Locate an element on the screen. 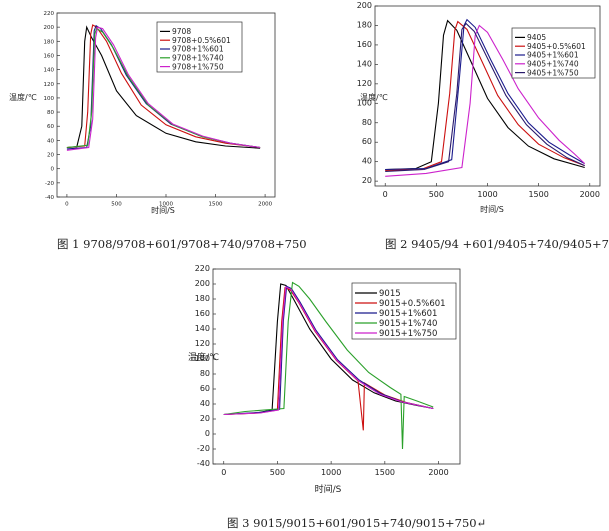 The height and width of the screenshot is (531, 609). legend-label: 9405+1%601 is located at coordinates (553, 55).